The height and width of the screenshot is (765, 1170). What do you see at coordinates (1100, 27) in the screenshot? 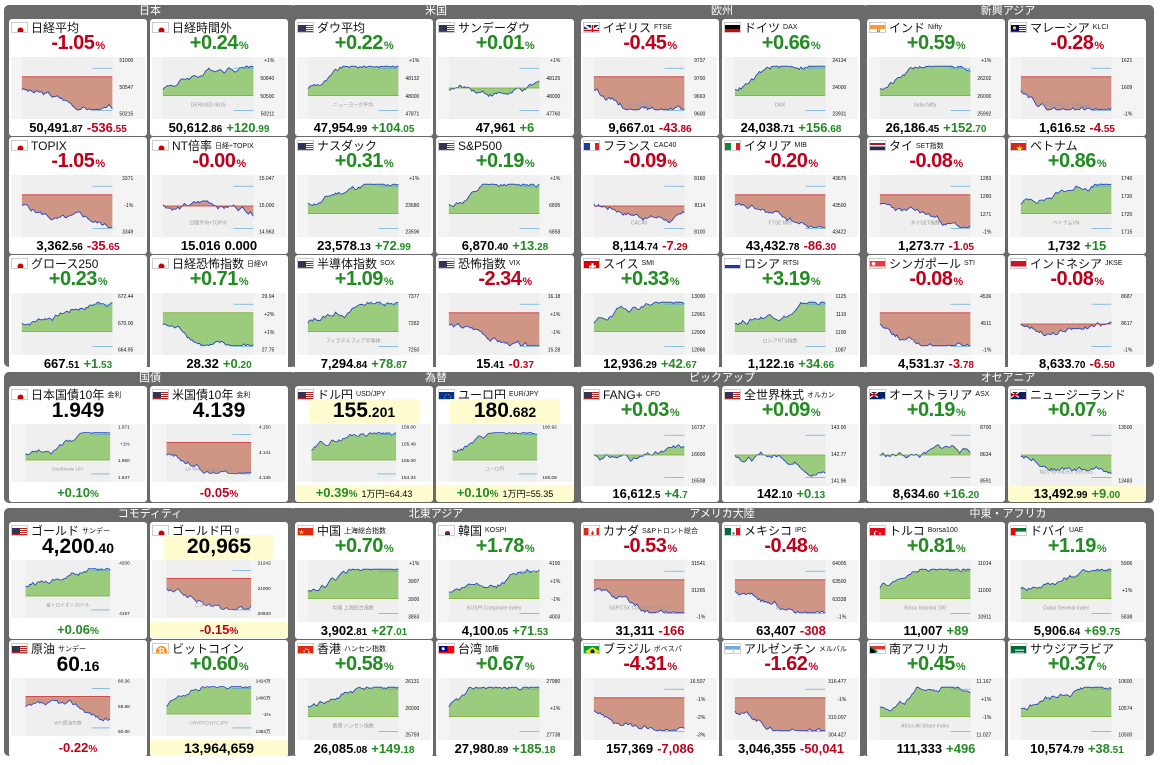
I see `index-subtitle: KLCI` at bounding box center [1100, 27].